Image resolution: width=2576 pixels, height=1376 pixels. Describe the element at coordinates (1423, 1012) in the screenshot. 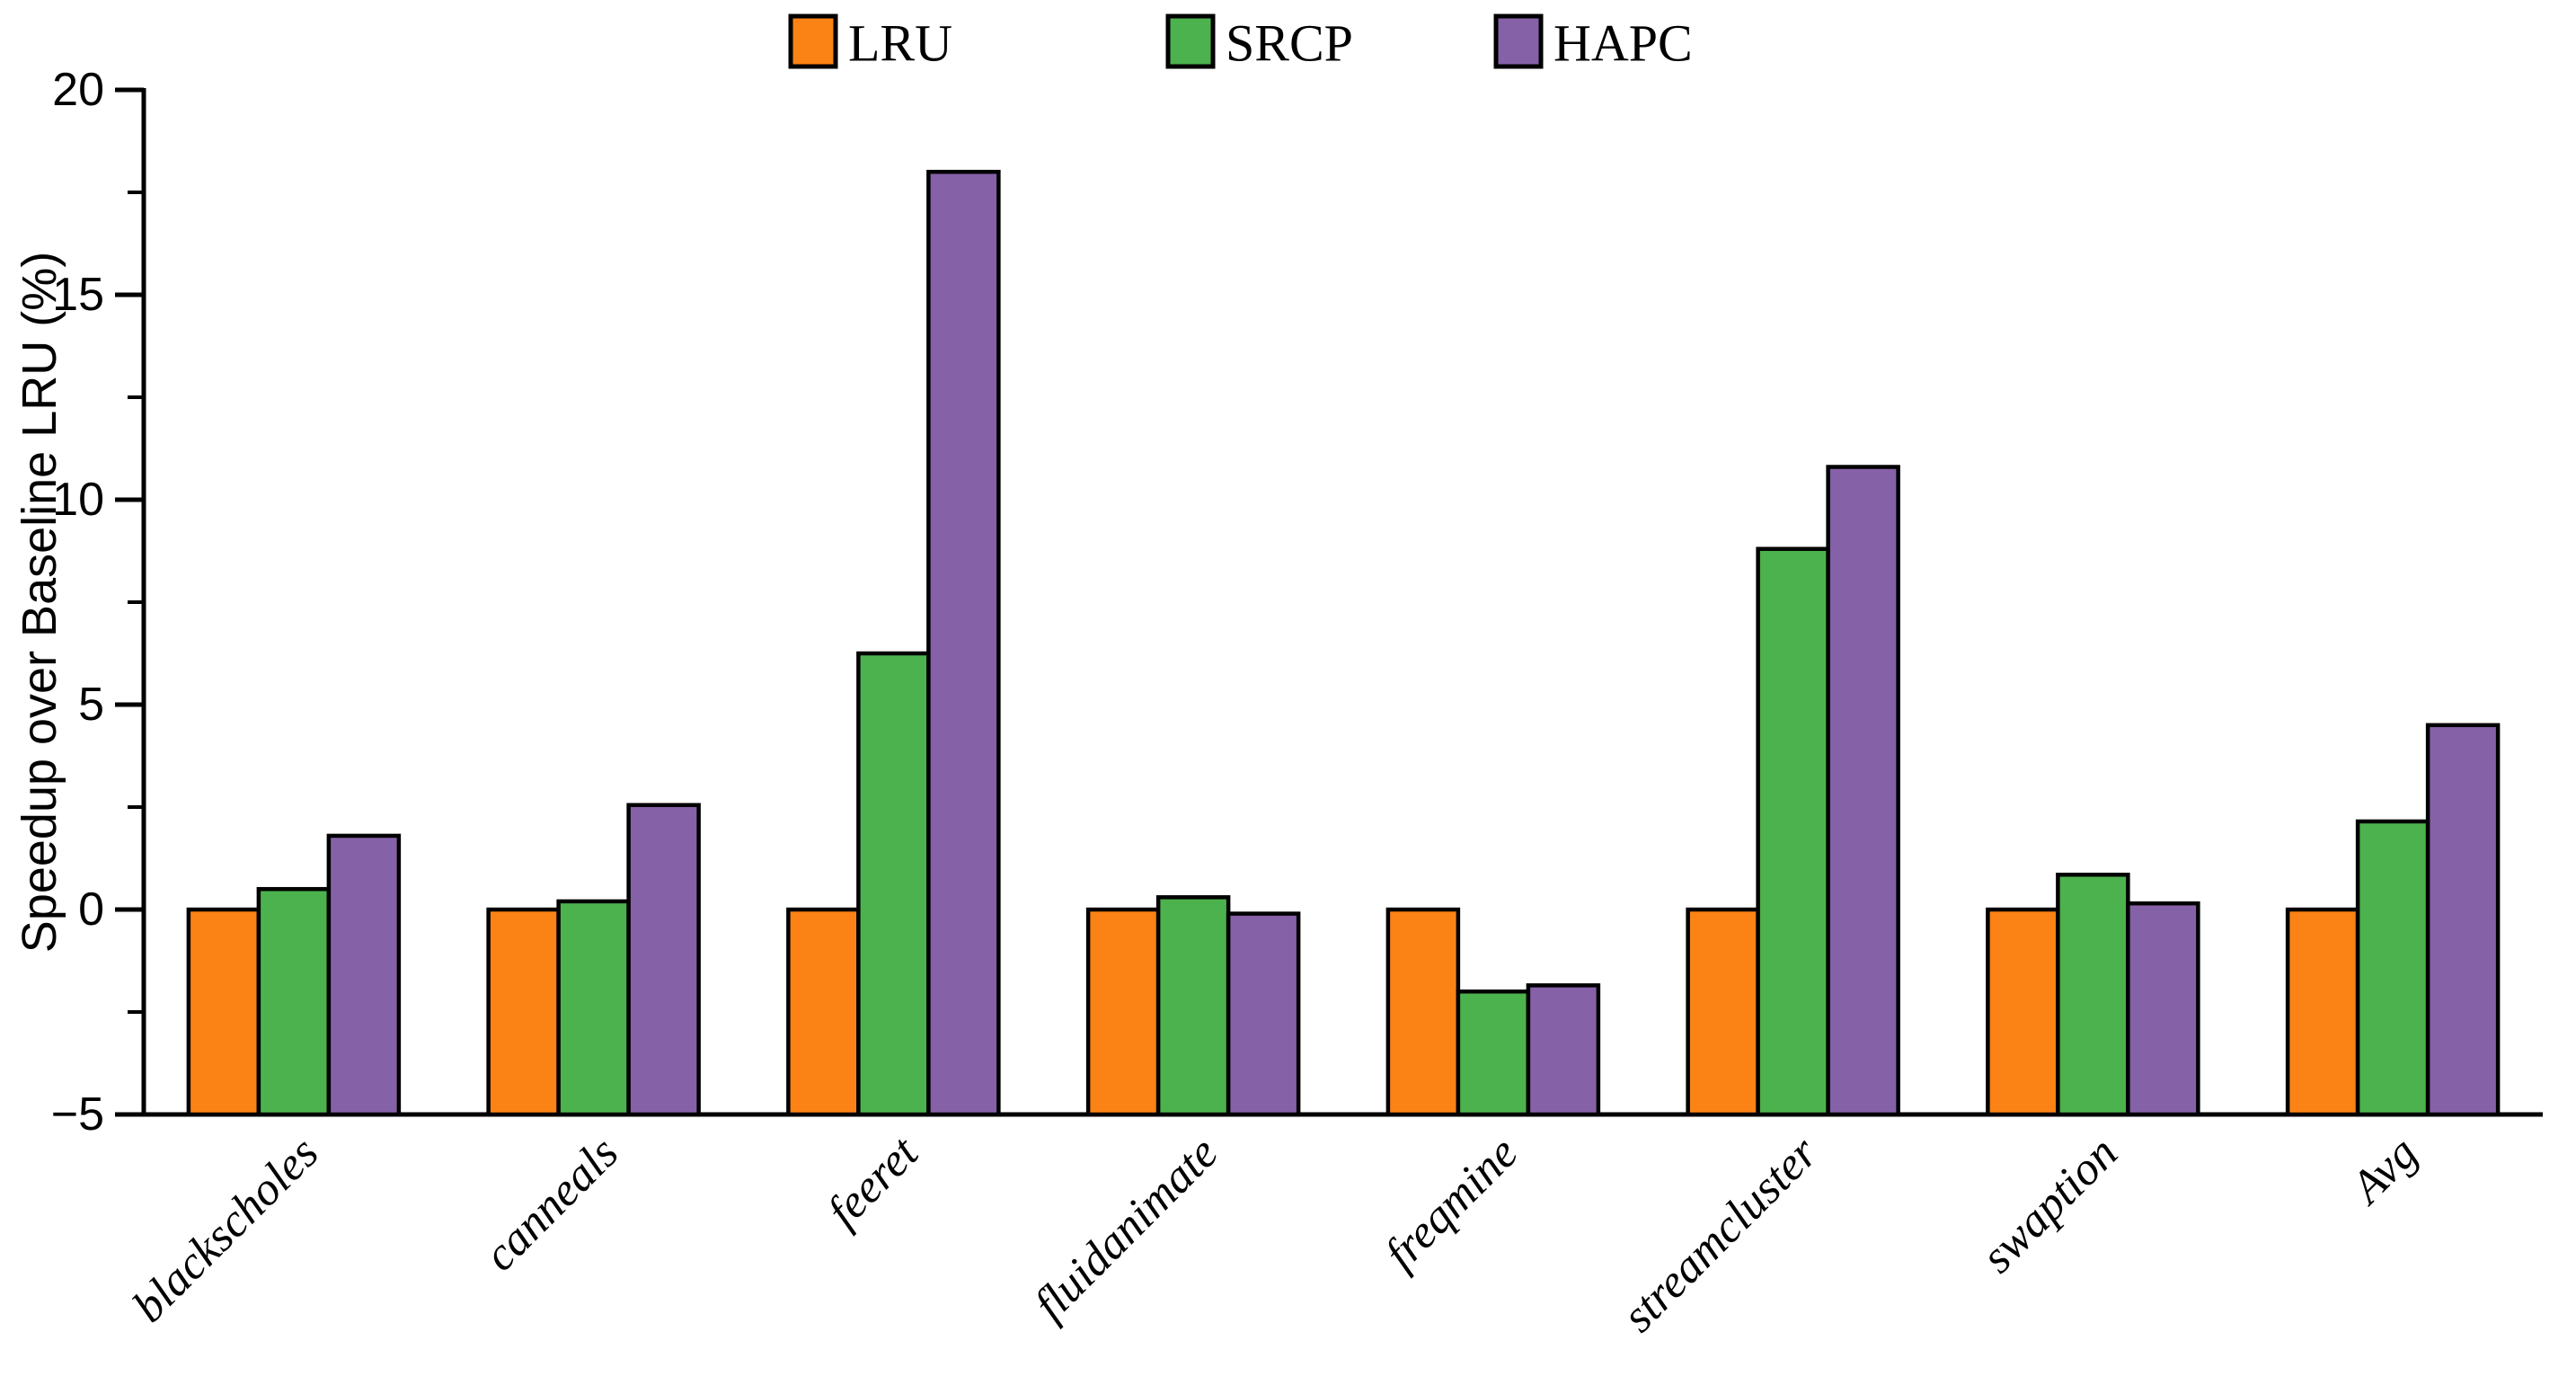

I see `bar-freqmine-LRU` at that location.